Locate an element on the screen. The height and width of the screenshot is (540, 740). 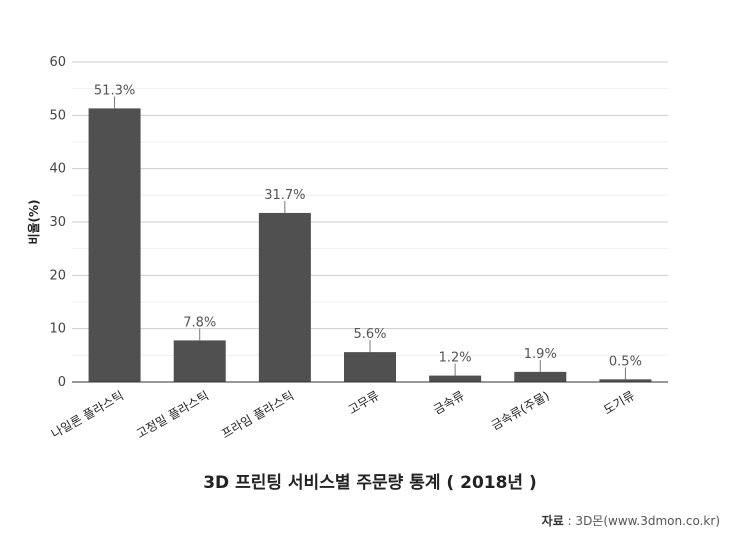
y-tick-label: 40 is located at coordinates (57, 169).